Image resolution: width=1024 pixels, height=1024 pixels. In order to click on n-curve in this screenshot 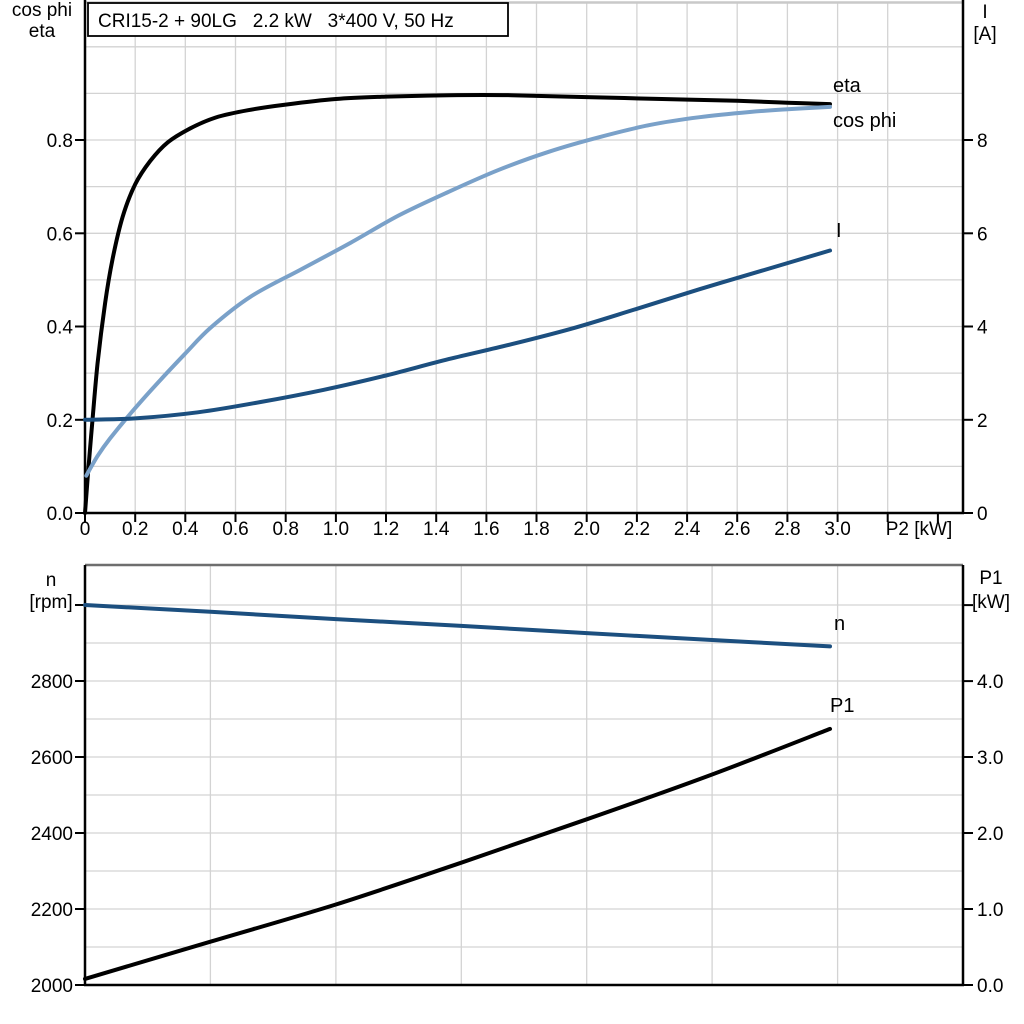, I will do `click(457, 626)`.